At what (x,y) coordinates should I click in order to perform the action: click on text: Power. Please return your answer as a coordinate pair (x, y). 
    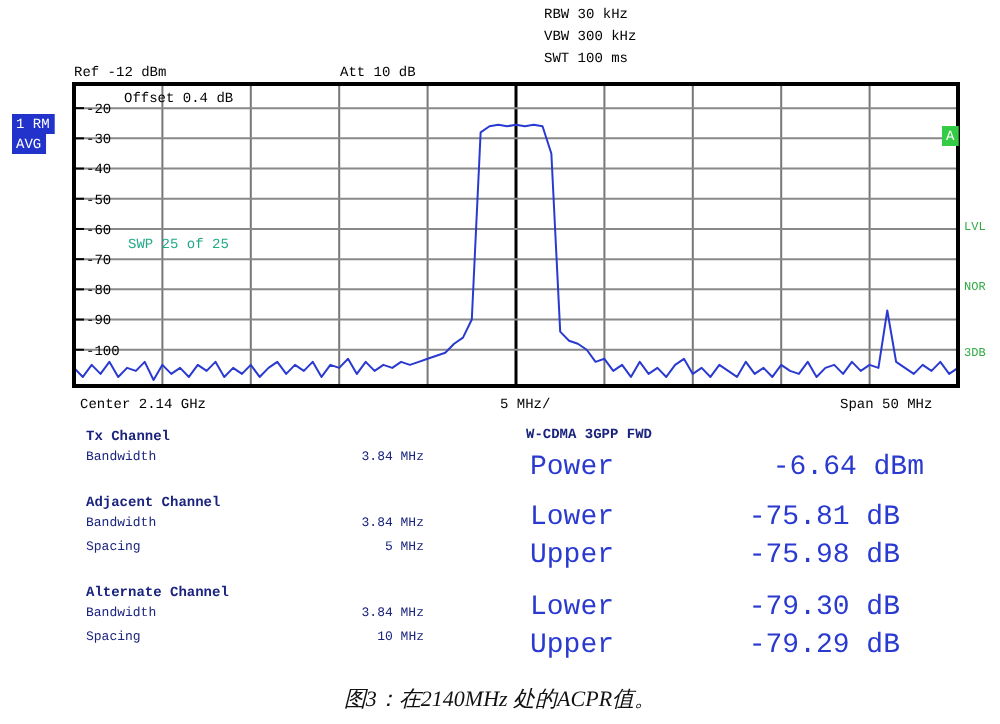
    Looking at the image, I should click on (572, 468).